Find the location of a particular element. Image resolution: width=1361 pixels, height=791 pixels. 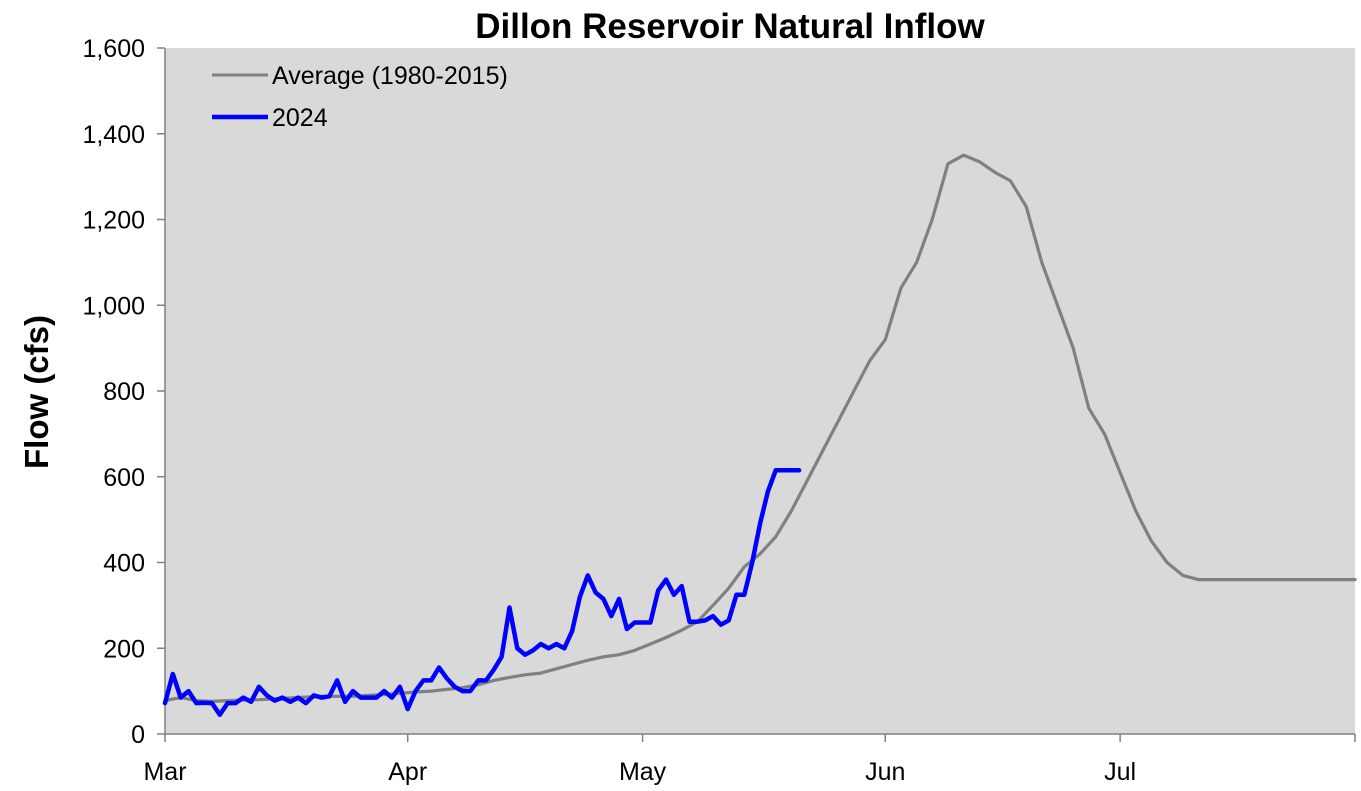

x-tick-label: Apr is located at coordinates (407, 772).